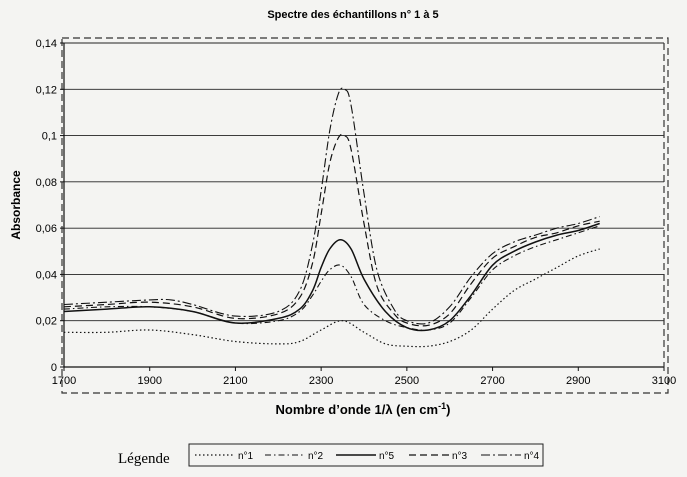 This screenshot has height=477, width=687. What do you see at coordinates (316, 456) in the screenshot?
I see `legend-entry: n°2` at bounding box center [316, 456].